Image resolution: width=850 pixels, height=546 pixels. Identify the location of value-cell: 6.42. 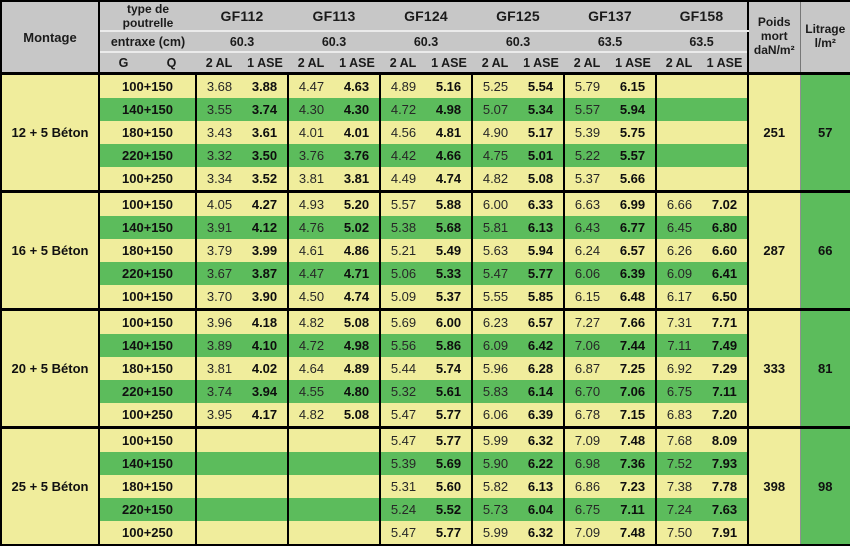
(541, 345).